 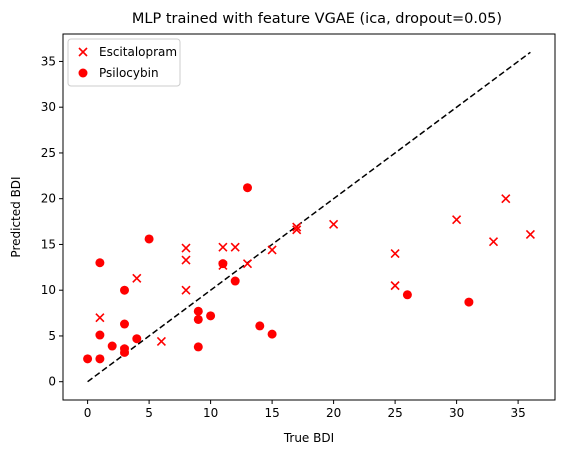 What do you see at coordinates (394, 413) in the screenshot?
I see `x-tick-label: 25` at bounding box center [394, 413].